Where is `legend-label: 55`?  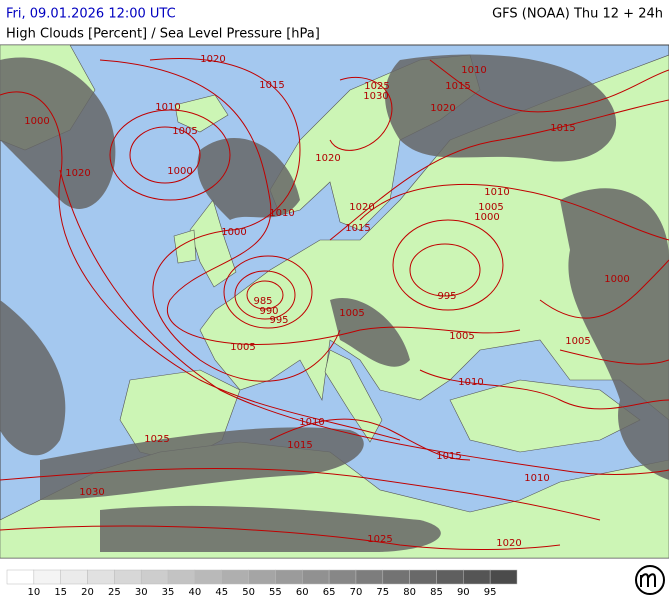 legend-label: 55 is located at coordinates (275, 592).